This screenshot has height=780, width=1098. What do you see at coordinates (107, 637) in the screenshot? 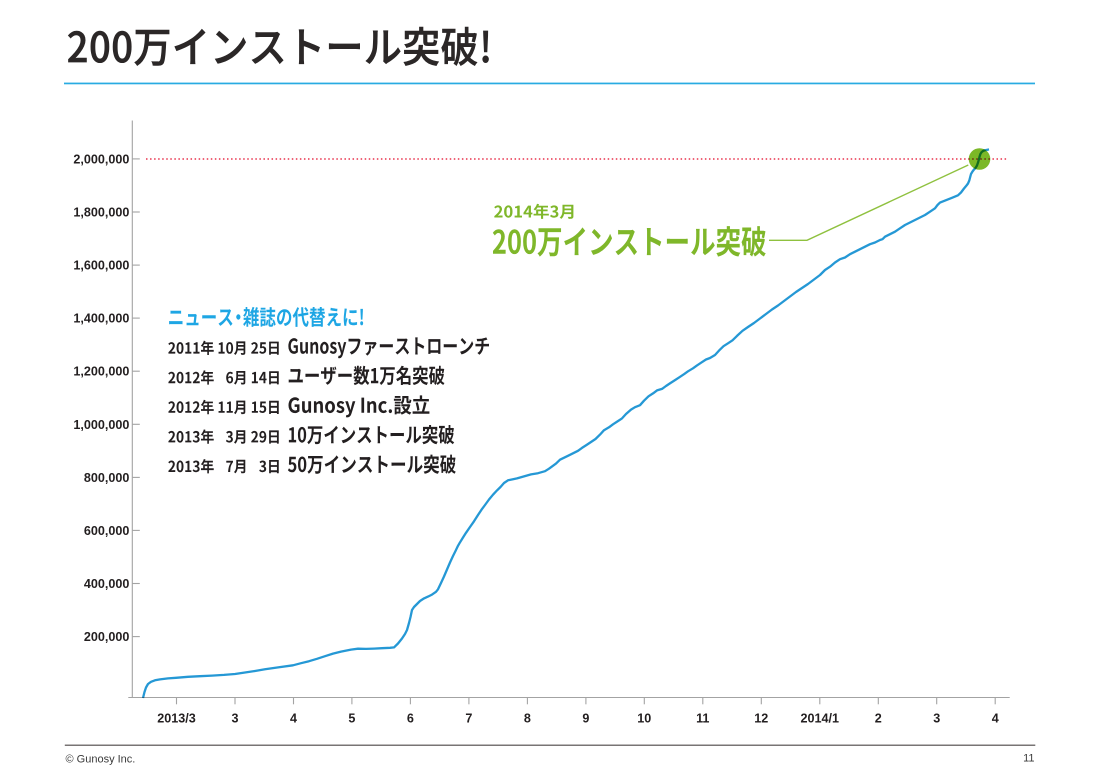
I see `svg-text: 200,000` at bounding box center [107, 637].